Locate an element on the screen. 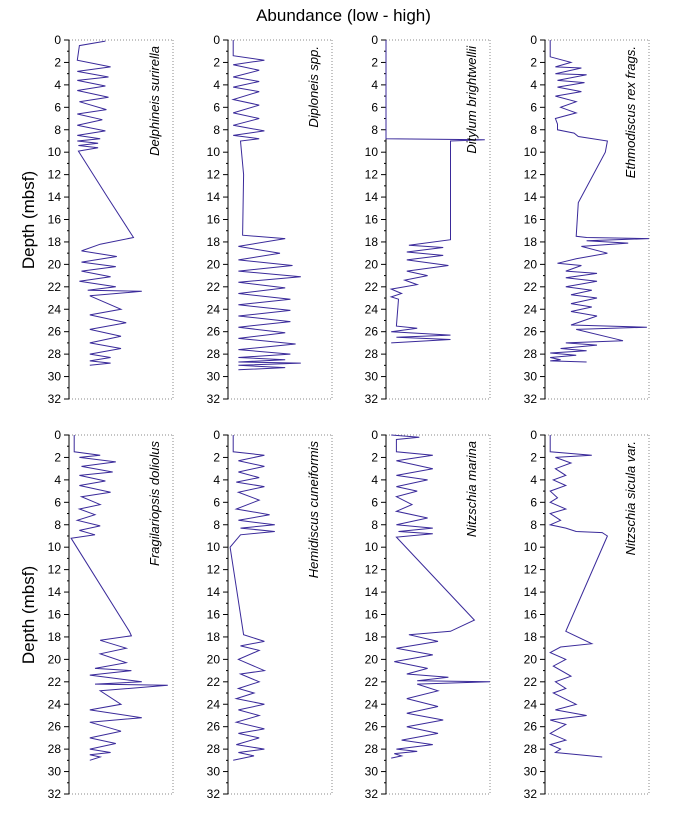 The width and height of the screenshot is (687, 814). series-line-diploneis-spp is located at coordinates (266, 205).